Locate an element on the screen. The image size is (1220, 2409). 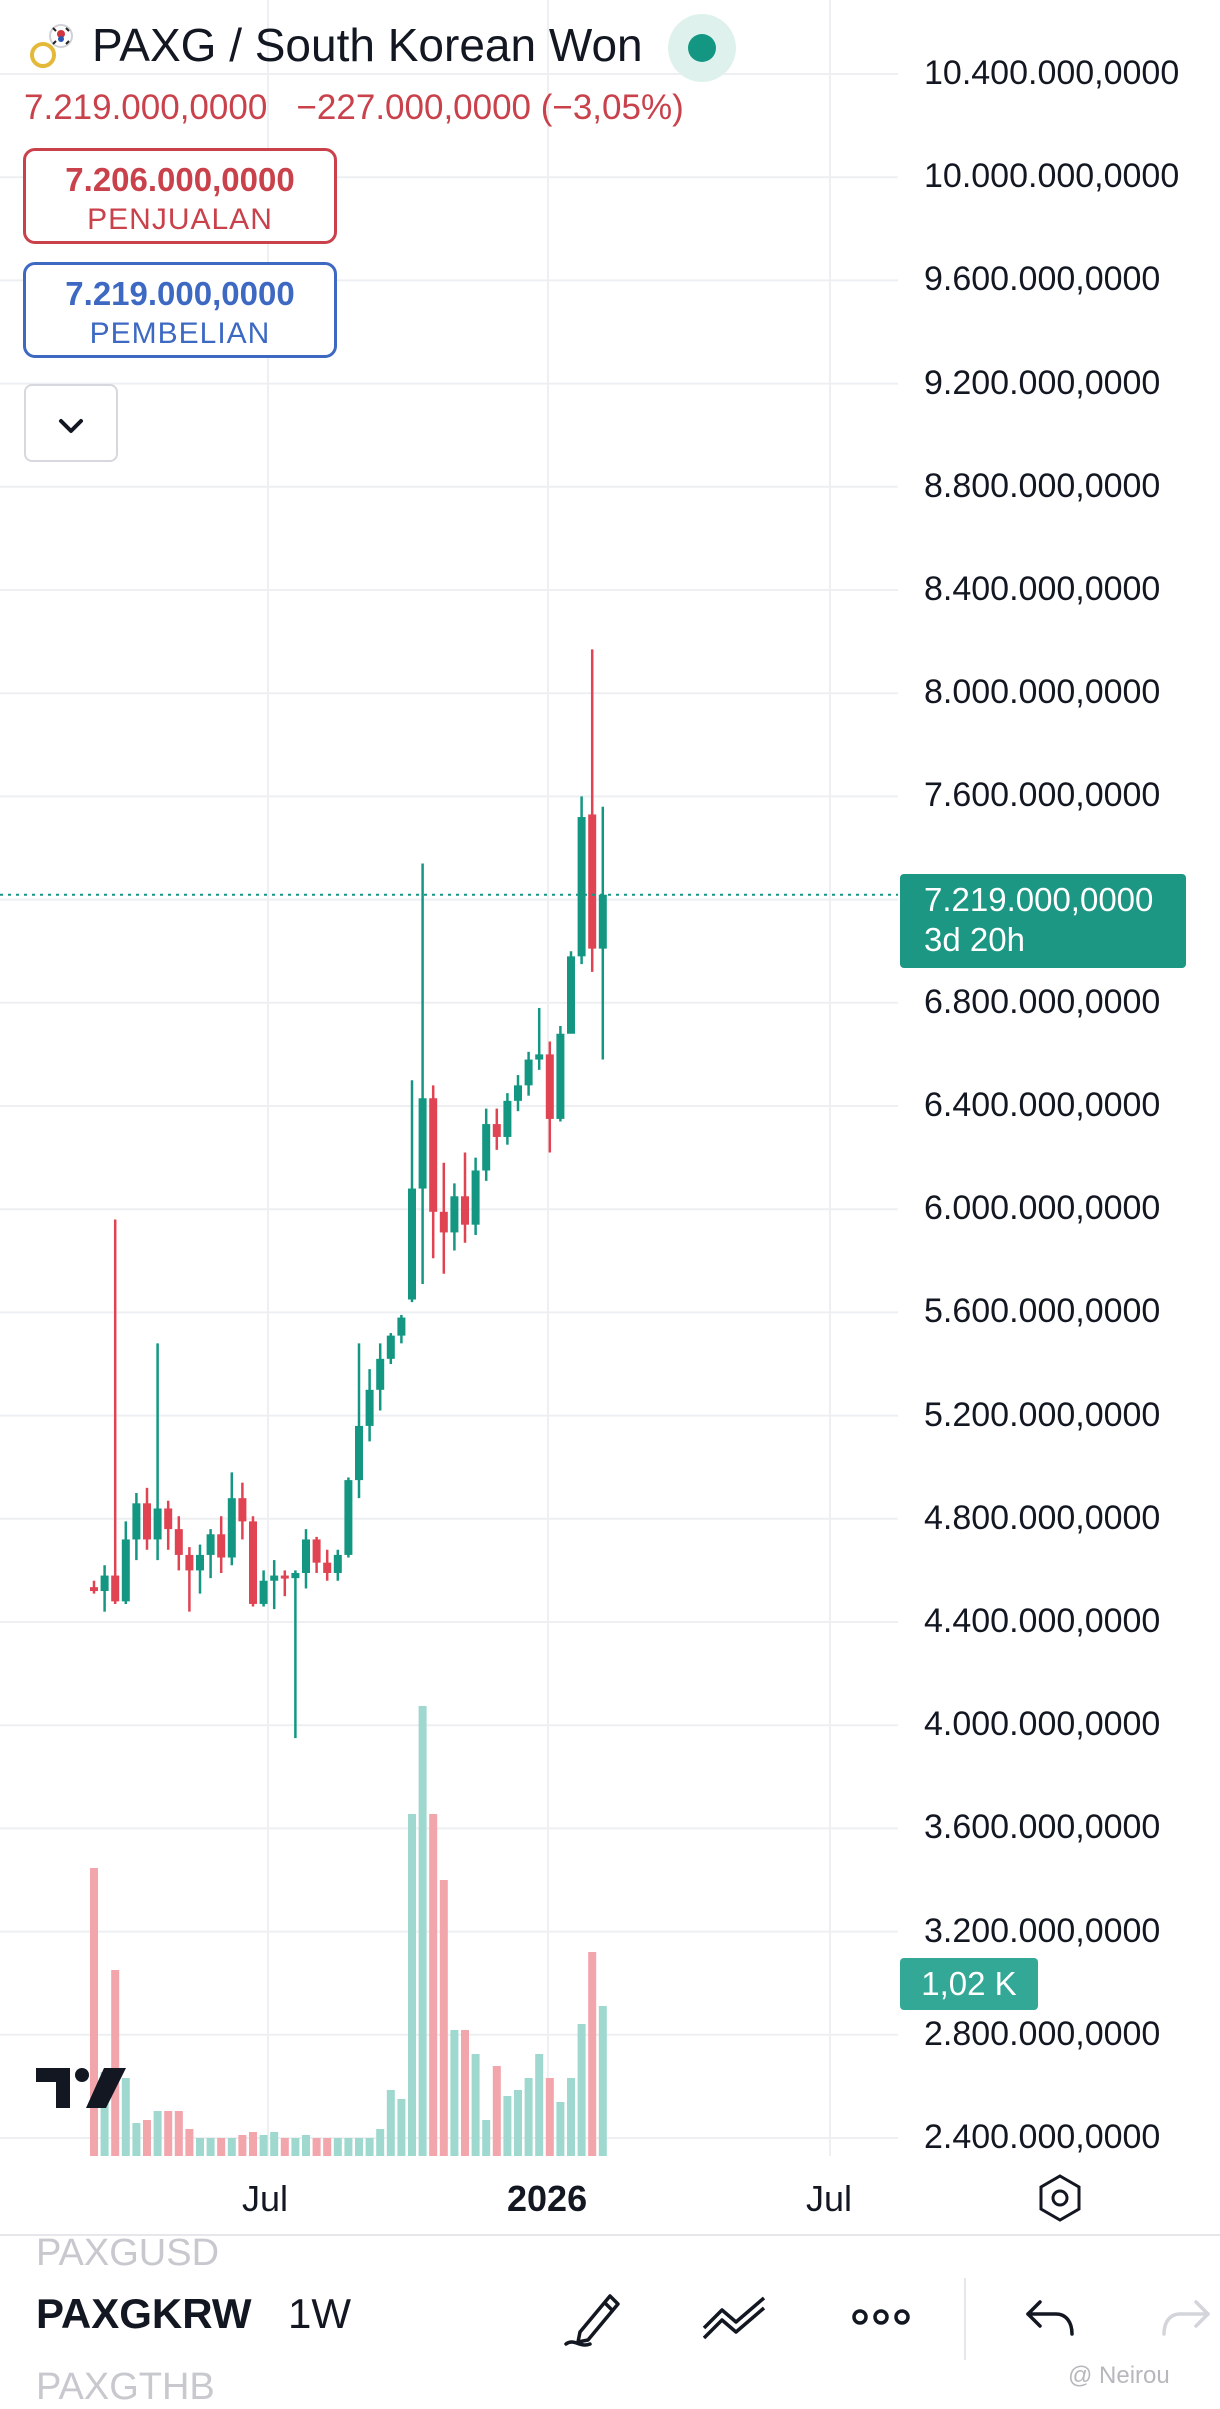
undo-button is located at coordinates (1051, 2317).